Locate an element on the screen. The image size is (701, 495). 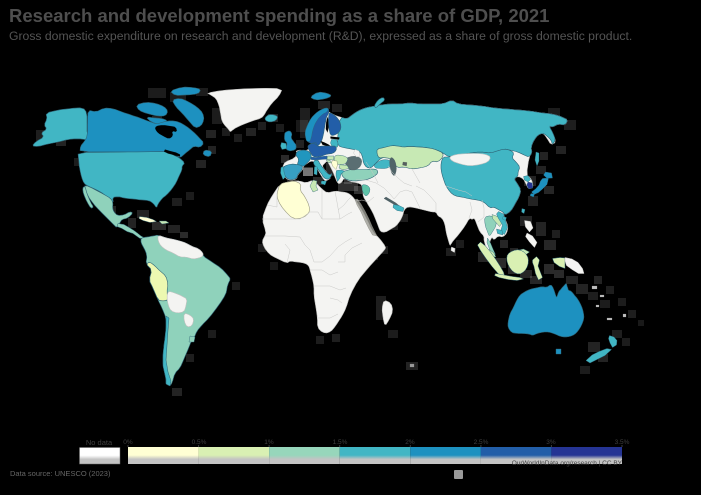
svg-text: 2% is located at coordinates (410, 442).